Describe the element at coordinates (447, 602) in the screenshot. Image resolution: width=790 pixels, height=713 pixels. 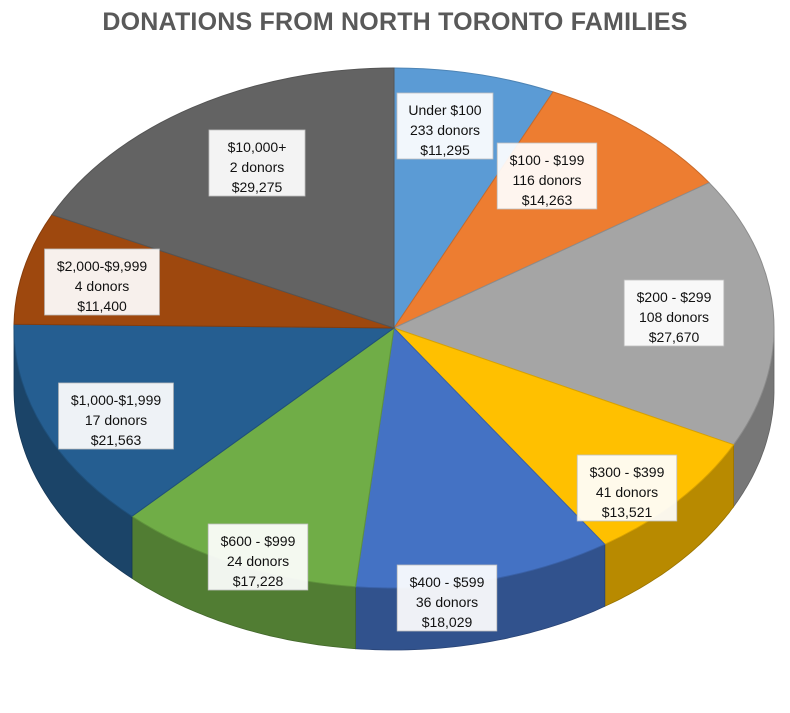
I see `data-label-donors: 36 donors` at that location.